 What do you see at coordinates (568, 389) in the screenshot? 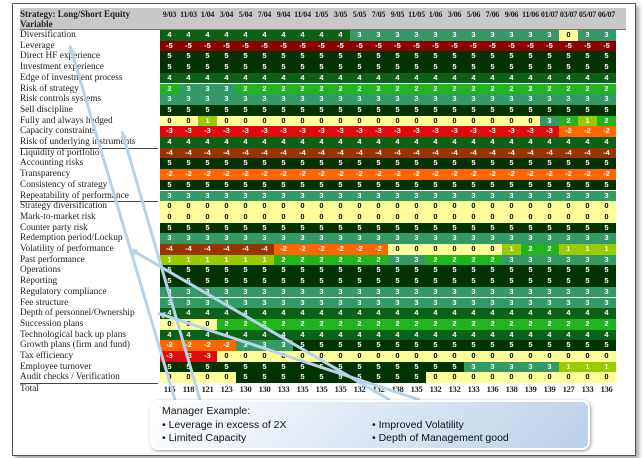
I see `total-value: 127` at bounding box center [568, 389].